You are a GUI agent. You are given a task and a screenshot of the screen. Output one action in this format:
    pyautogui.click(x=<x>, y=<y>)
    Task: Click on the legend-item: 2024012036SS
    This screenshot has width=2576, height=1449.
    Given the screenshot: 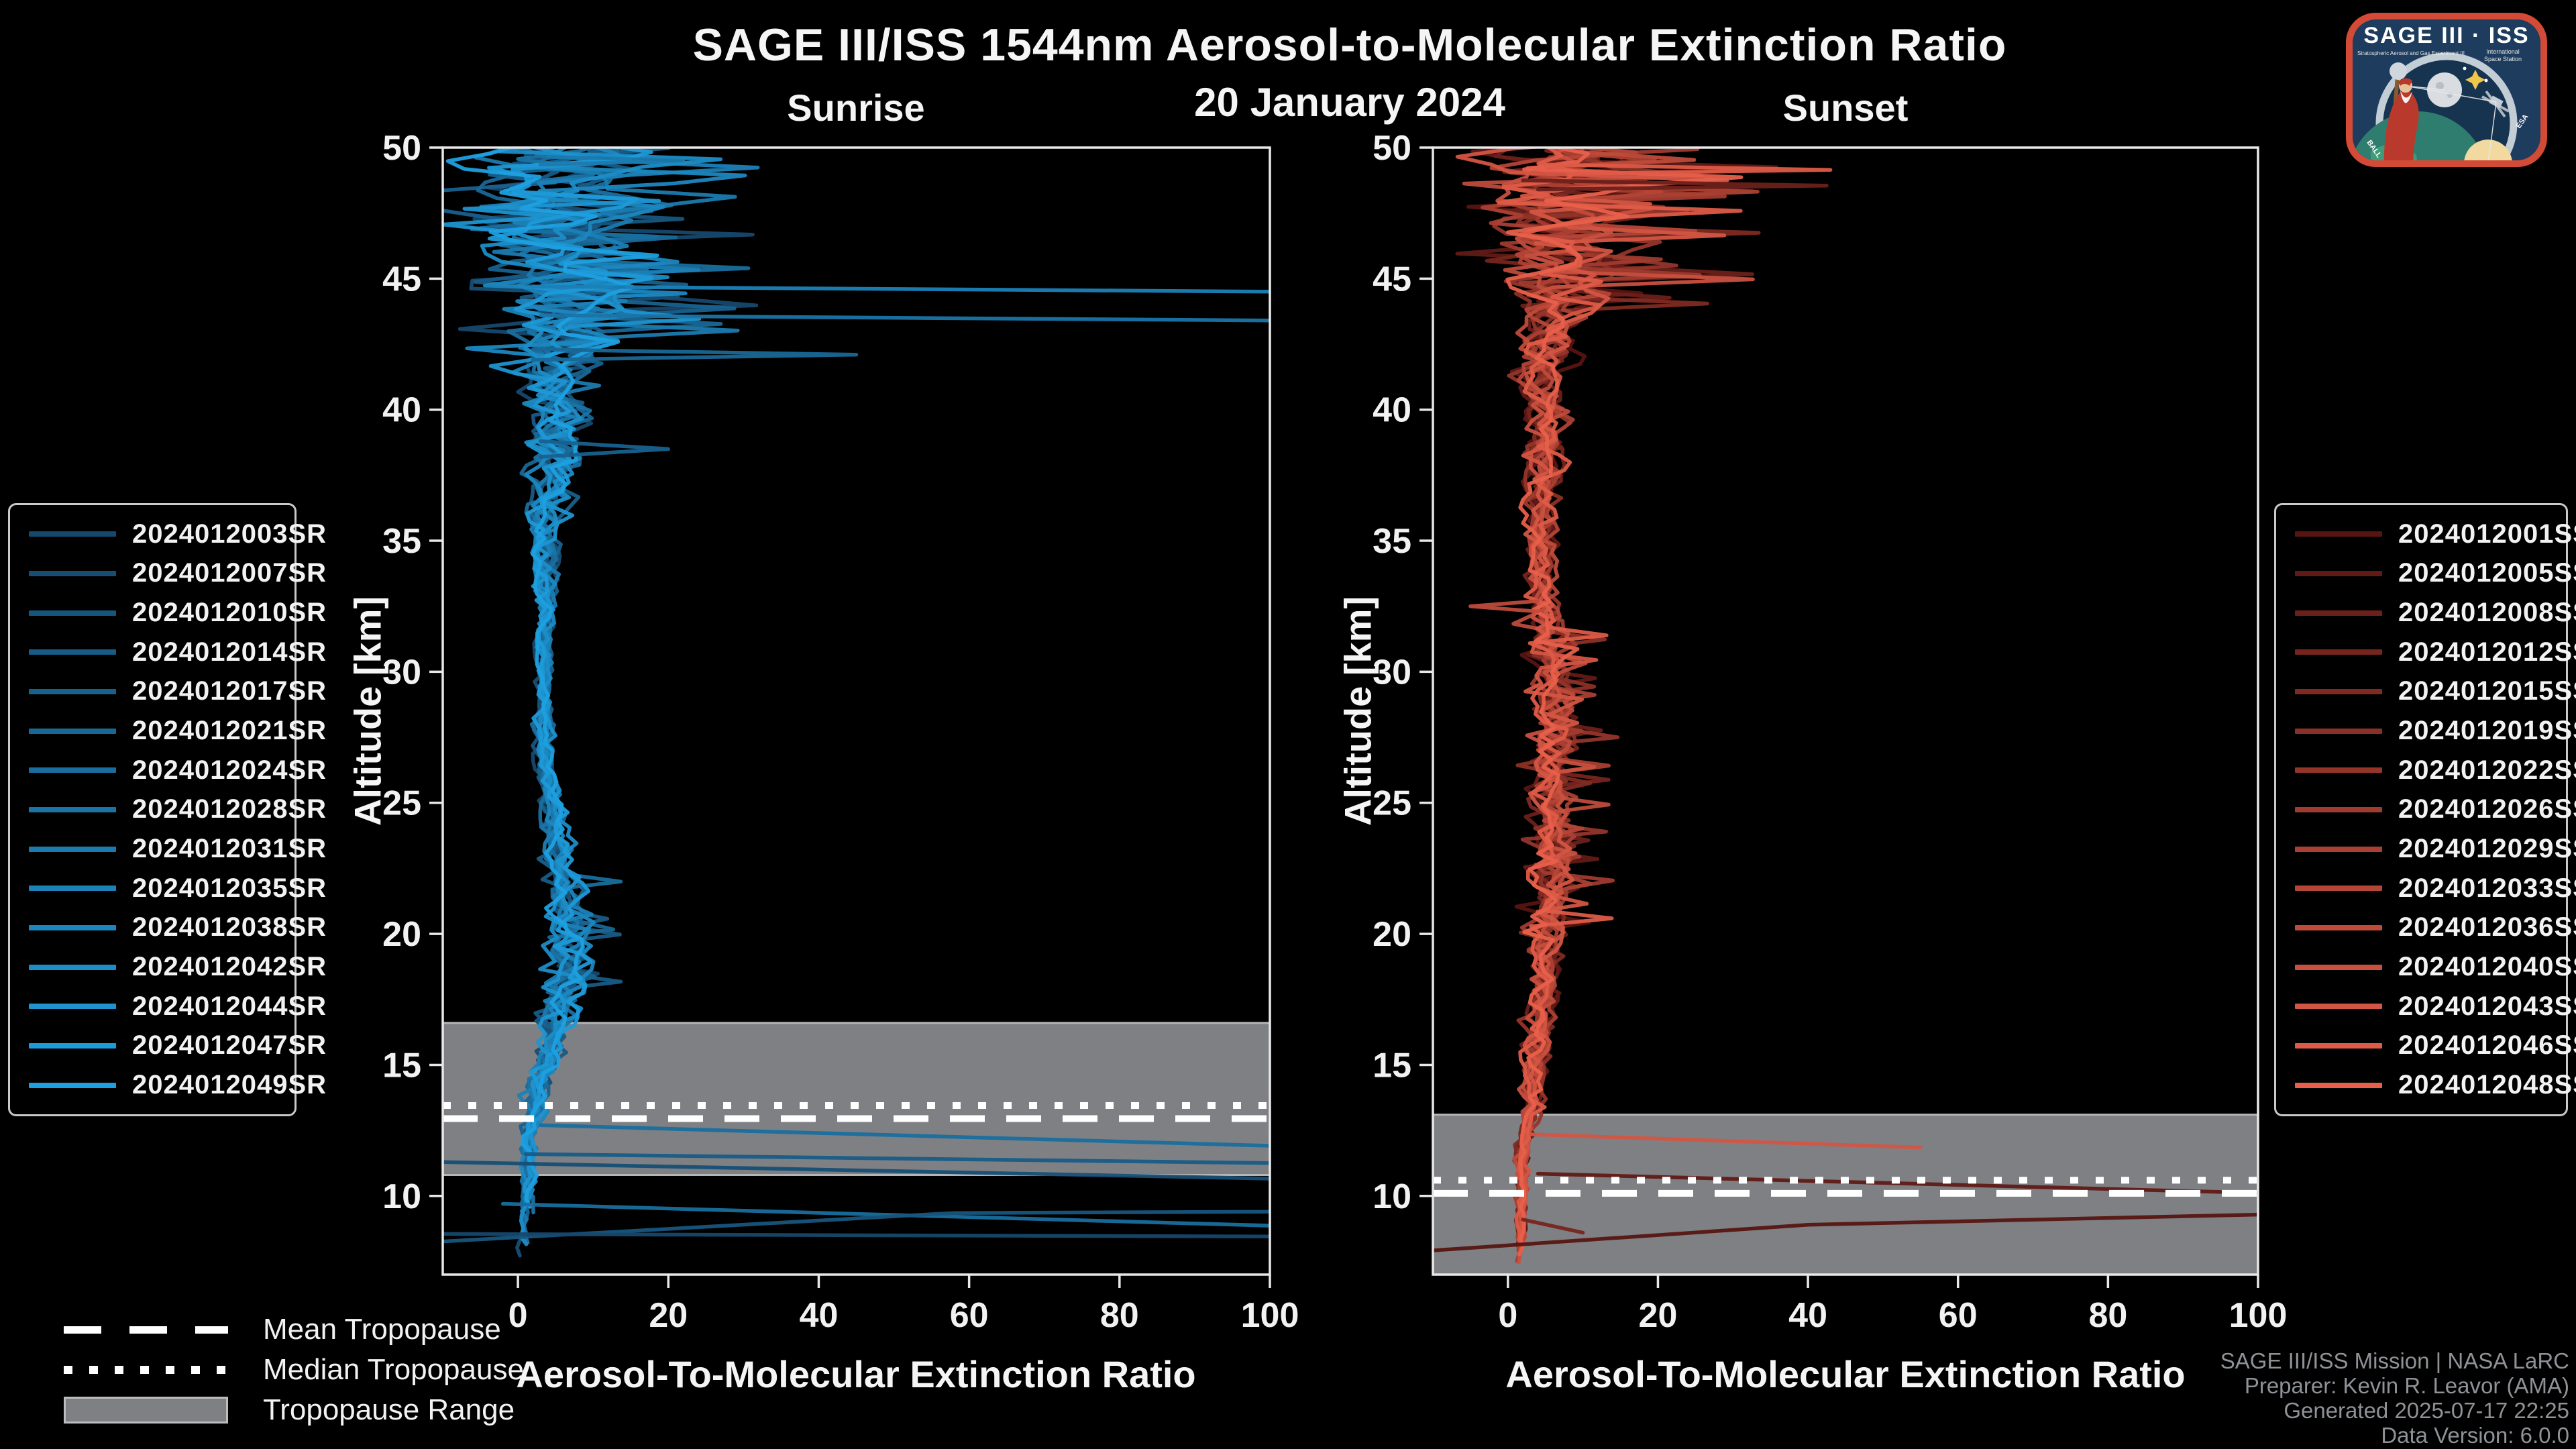 What is the action you would take?
    pyautogui.click(x=2435, y=927)
    